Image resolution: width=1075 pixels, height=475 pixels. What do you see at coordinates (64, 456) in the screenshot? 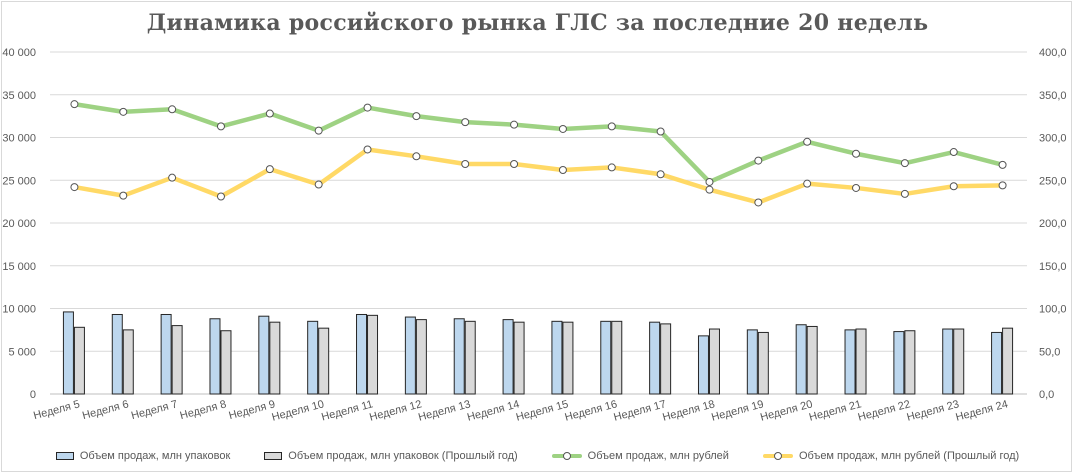
I see `legend-swatch-packs` at bounding box center [64, 456].